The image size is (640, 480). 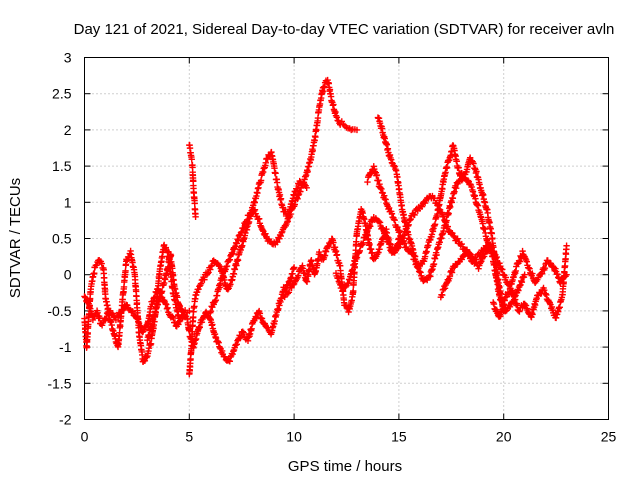 I want to click on y-axis-label: SDTVAR / TECUs, so click(x=15, y=238).